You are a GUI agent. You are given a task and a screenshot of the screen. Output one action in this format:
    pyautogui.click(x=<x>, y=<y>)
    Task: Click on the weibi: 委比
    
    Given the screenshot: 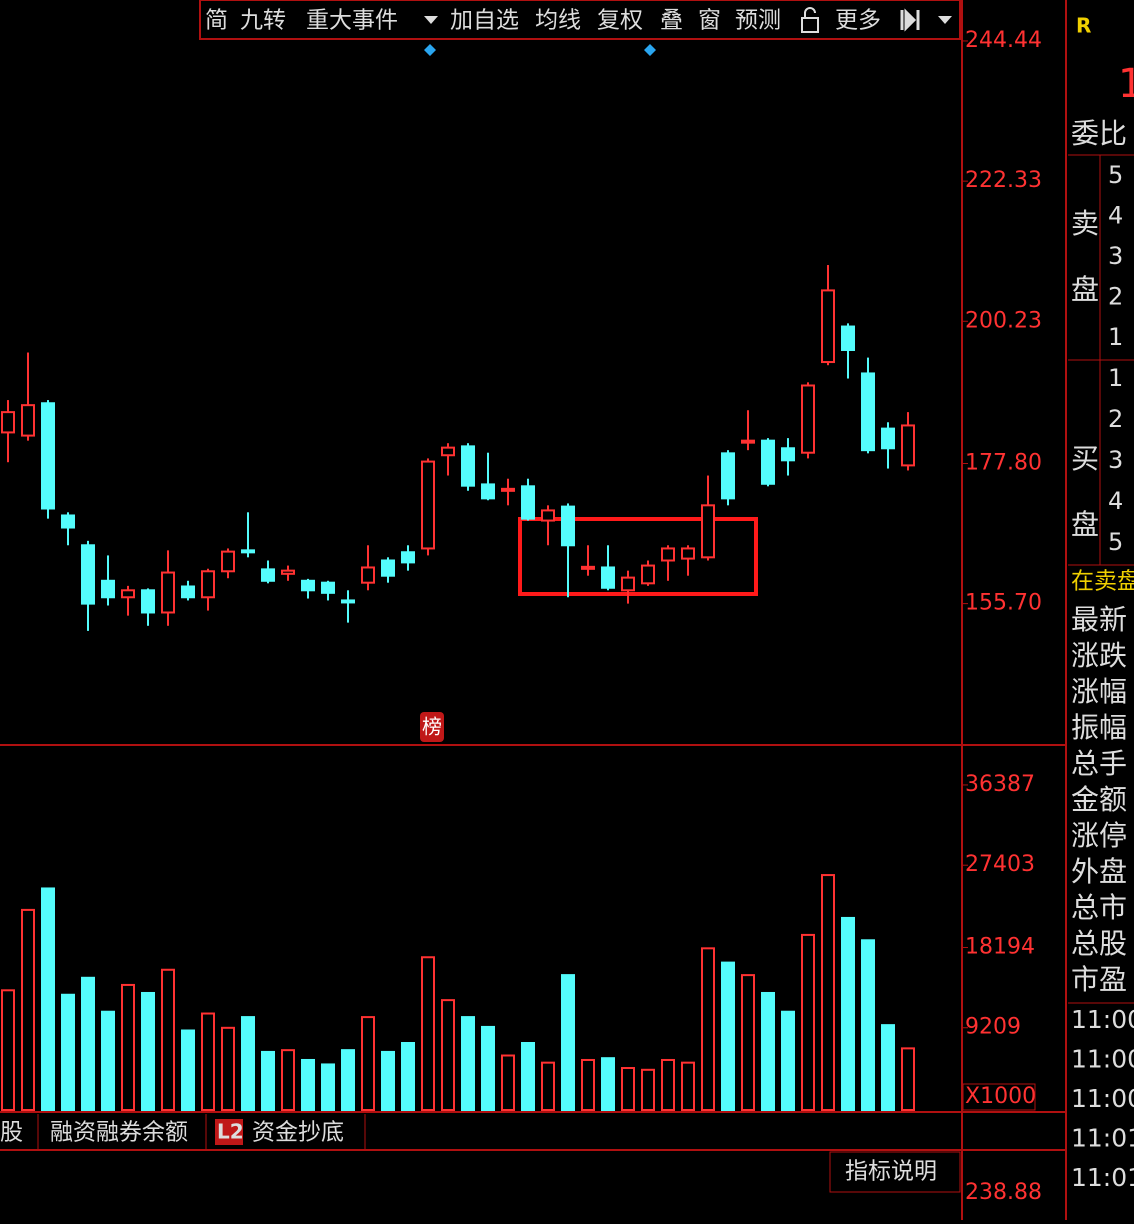 What is the action you would take?
    pyautogui.click(x=1099, y=133)
    